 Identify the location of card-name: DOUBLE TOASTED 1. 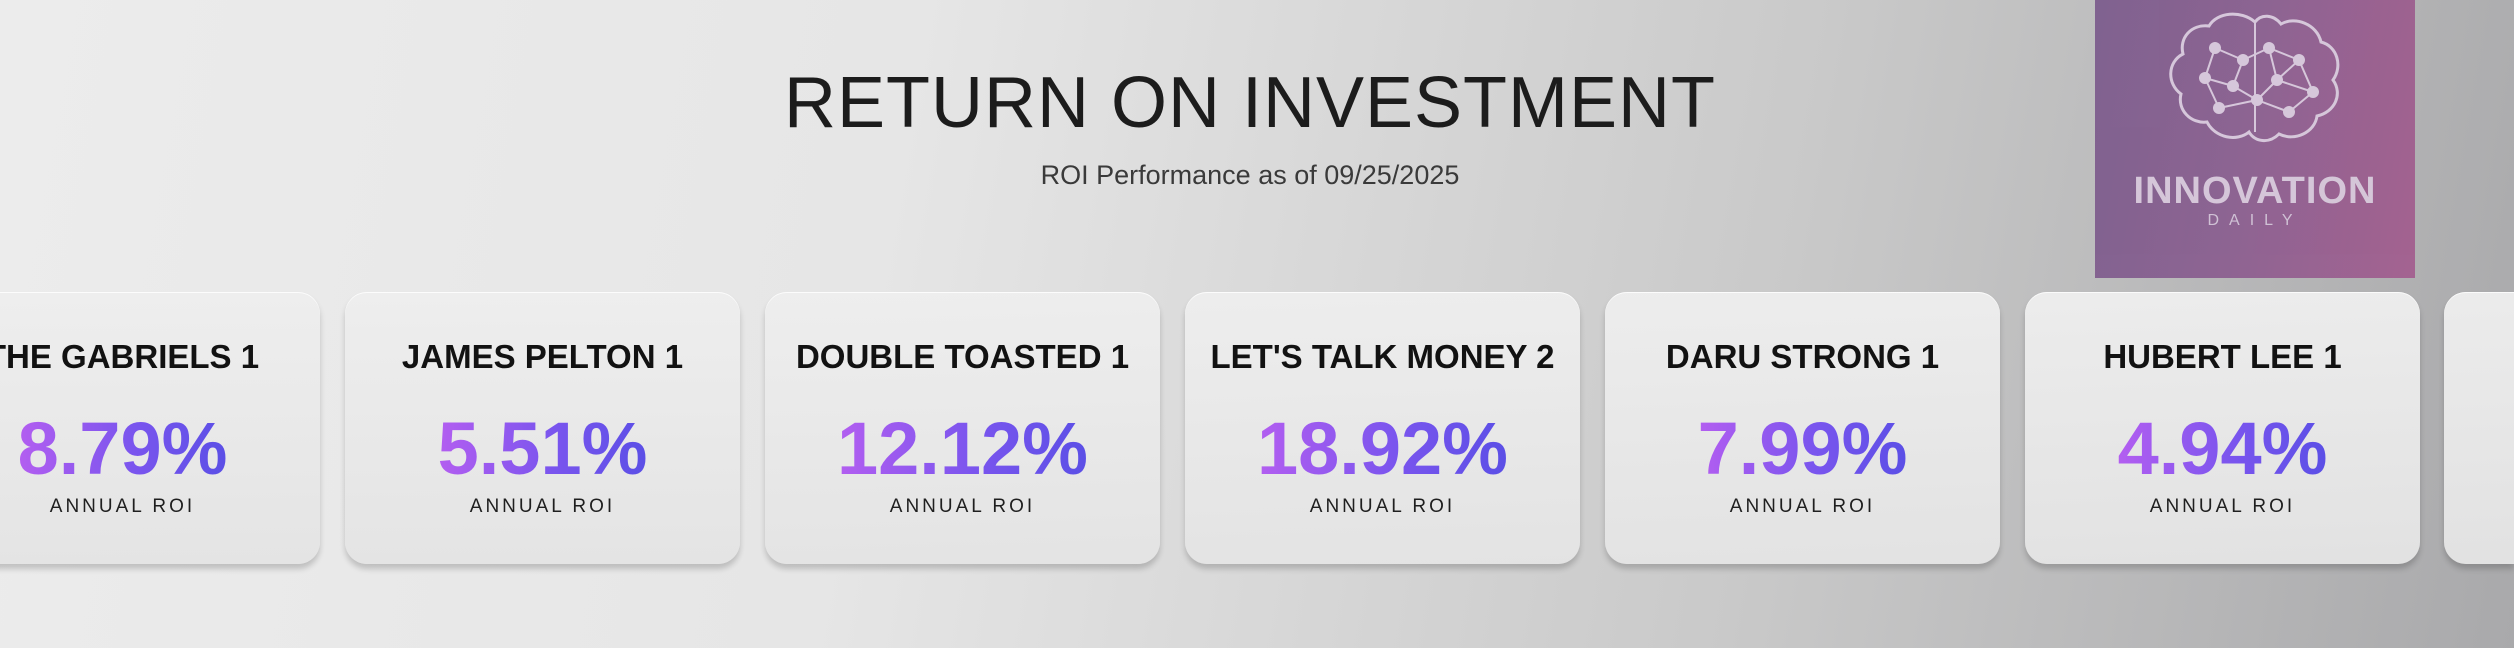
(962, 356).